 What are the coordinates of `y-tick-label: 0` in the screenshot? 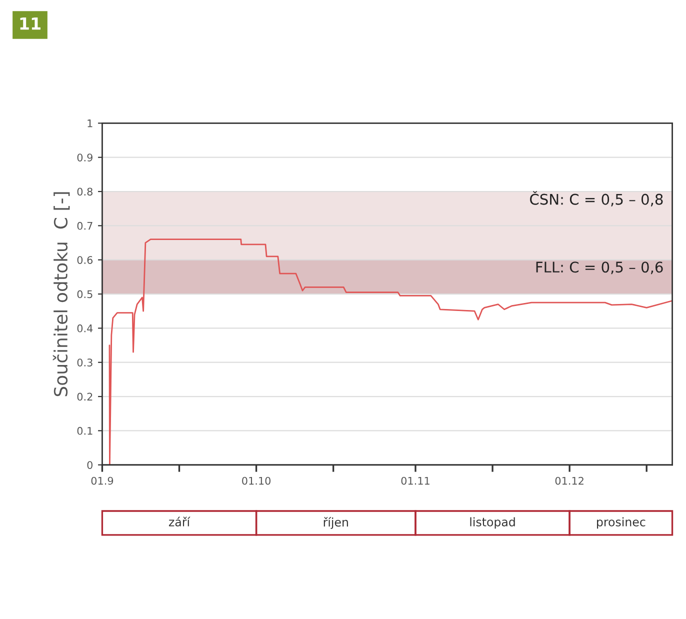 It's located at (89, 465).